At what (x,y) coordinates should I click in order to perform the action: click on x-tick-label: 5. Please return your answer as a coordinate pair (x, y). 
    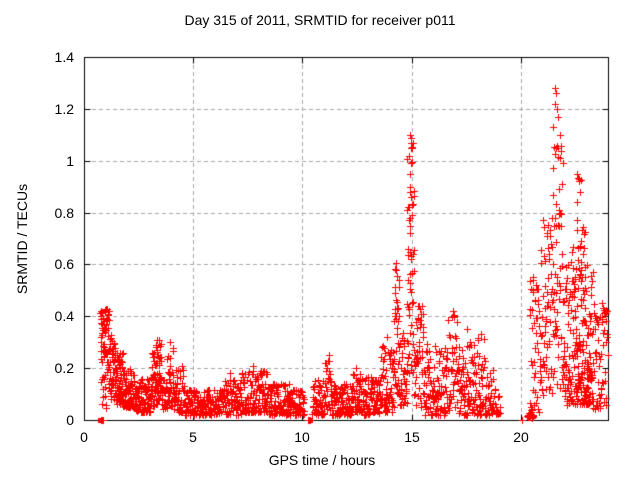
    Looking at the image, I should click on (193, 437).